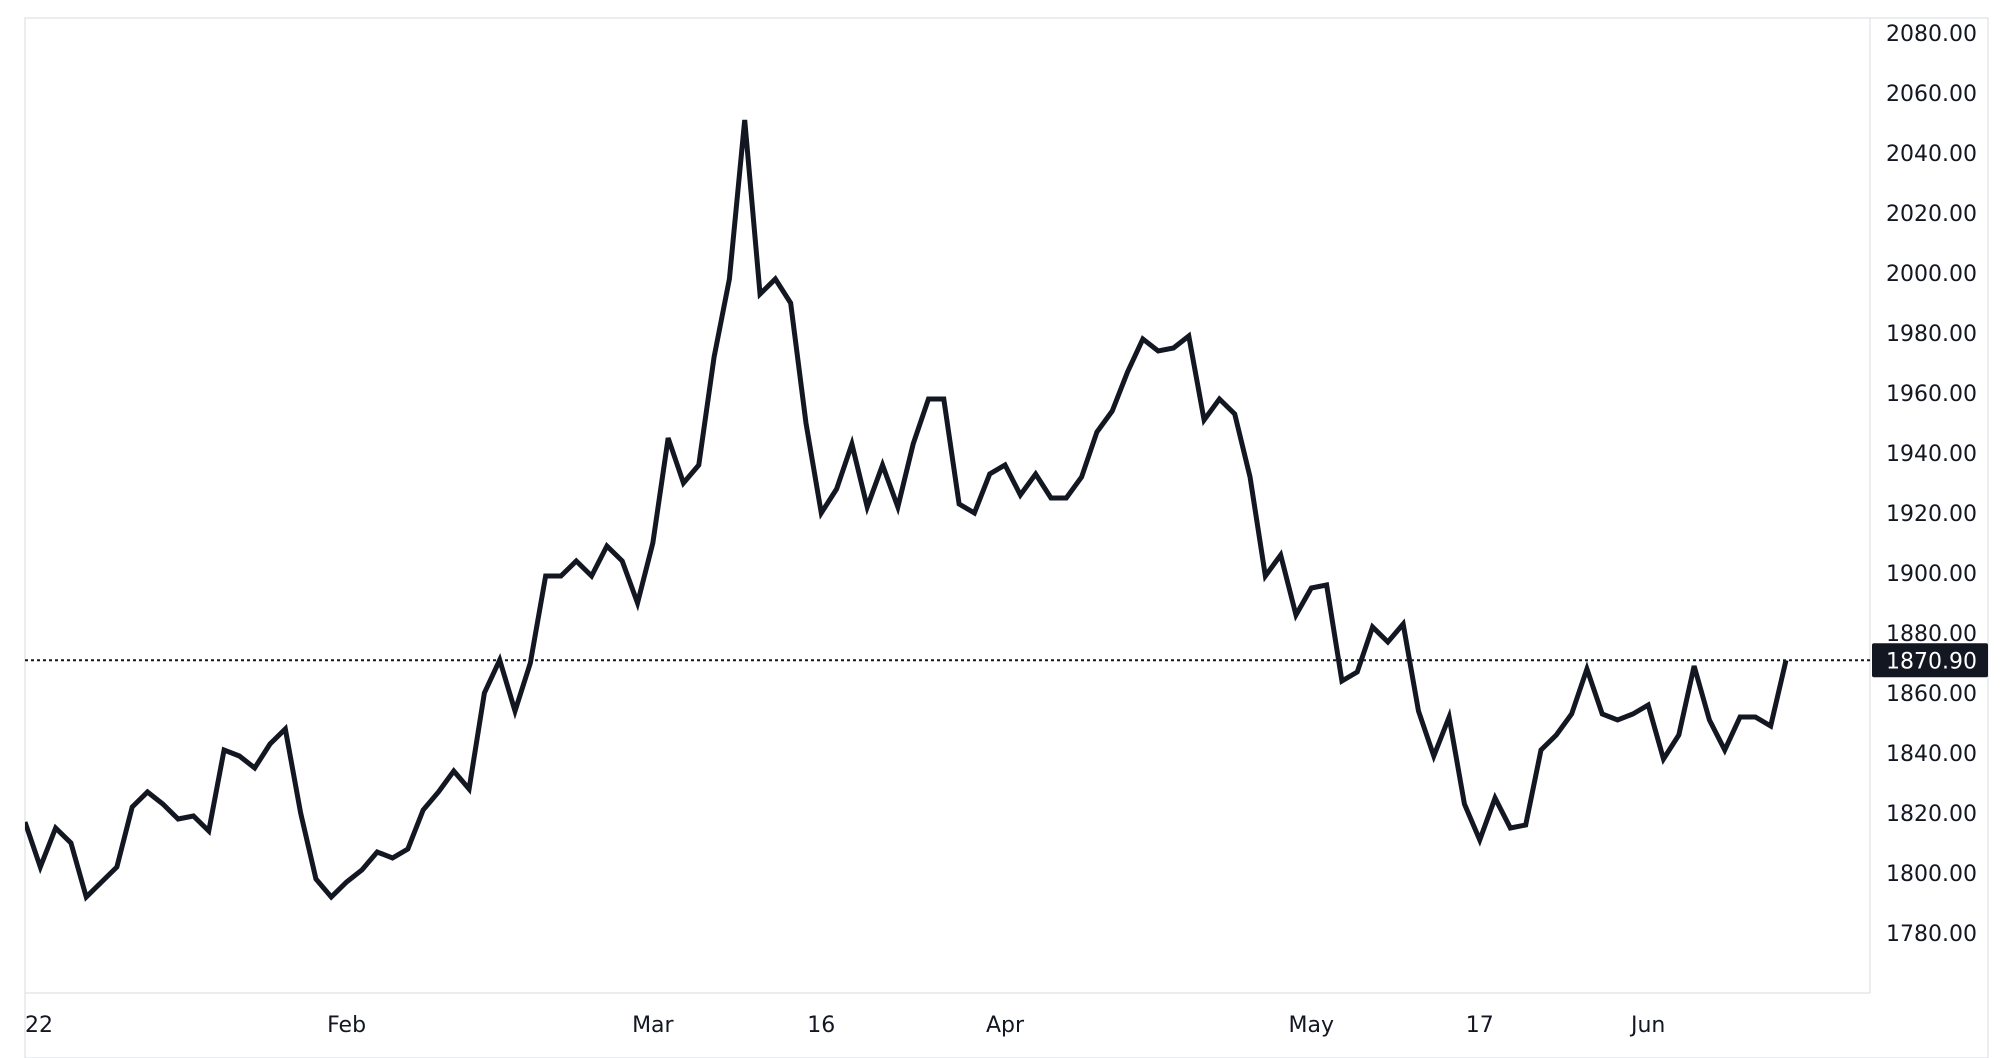 The height and width of the screenshot is (1058, 2012). Describe the element at coordinates (1931, 661) in the screenshot. I see `last-price-label: 1870.90` at that location.